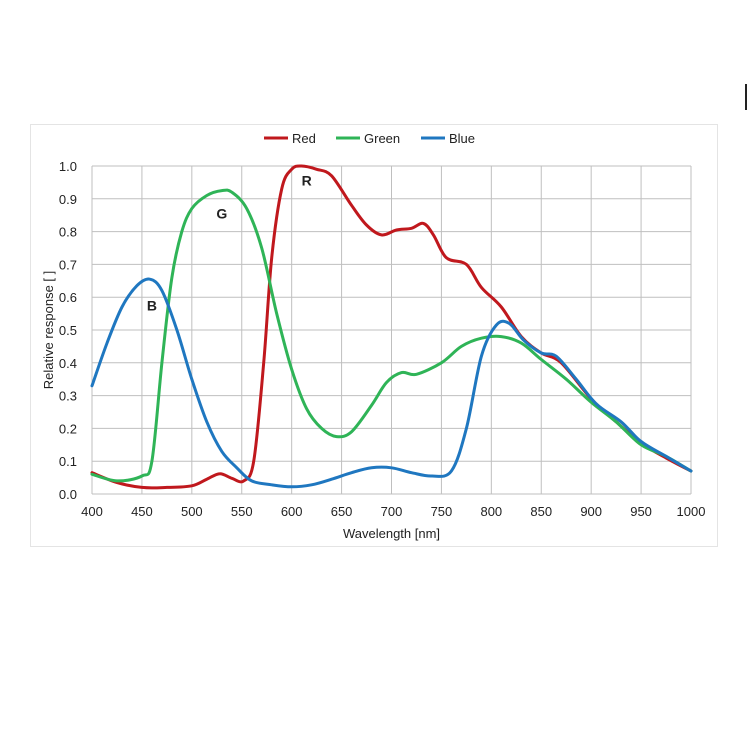  Describe the element at coordinates (48, 330) in the screenshot. I see `y-axis-title: Relative response [ ]` at that location.